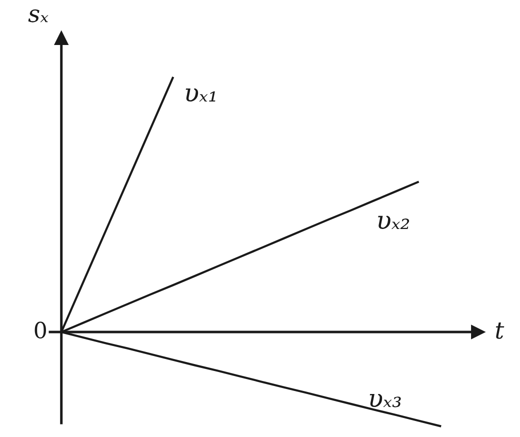 This screenshot has height=437, width=520. Describe the element at coordinates (201, 95) in the screenshot. I see `series-label: υₓ₁` at that location.